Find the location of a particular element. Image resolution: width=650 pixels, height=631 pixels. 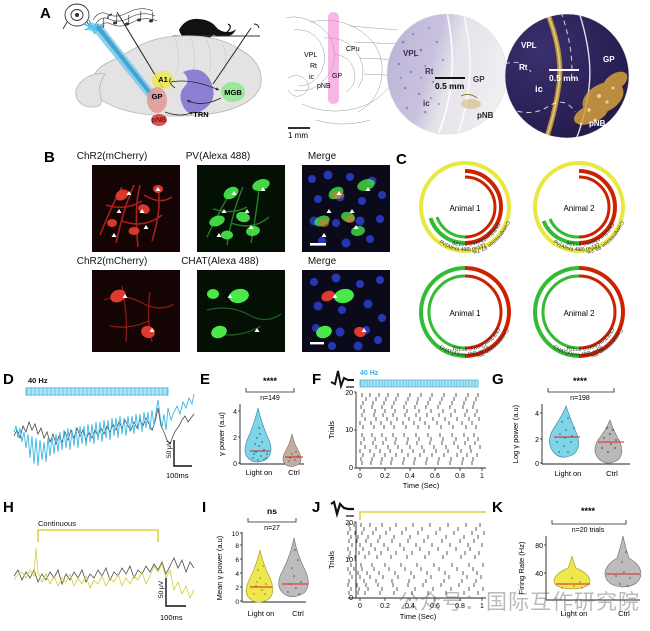

atlas-label-vpl: VPL is located at coordinates (310, 55).